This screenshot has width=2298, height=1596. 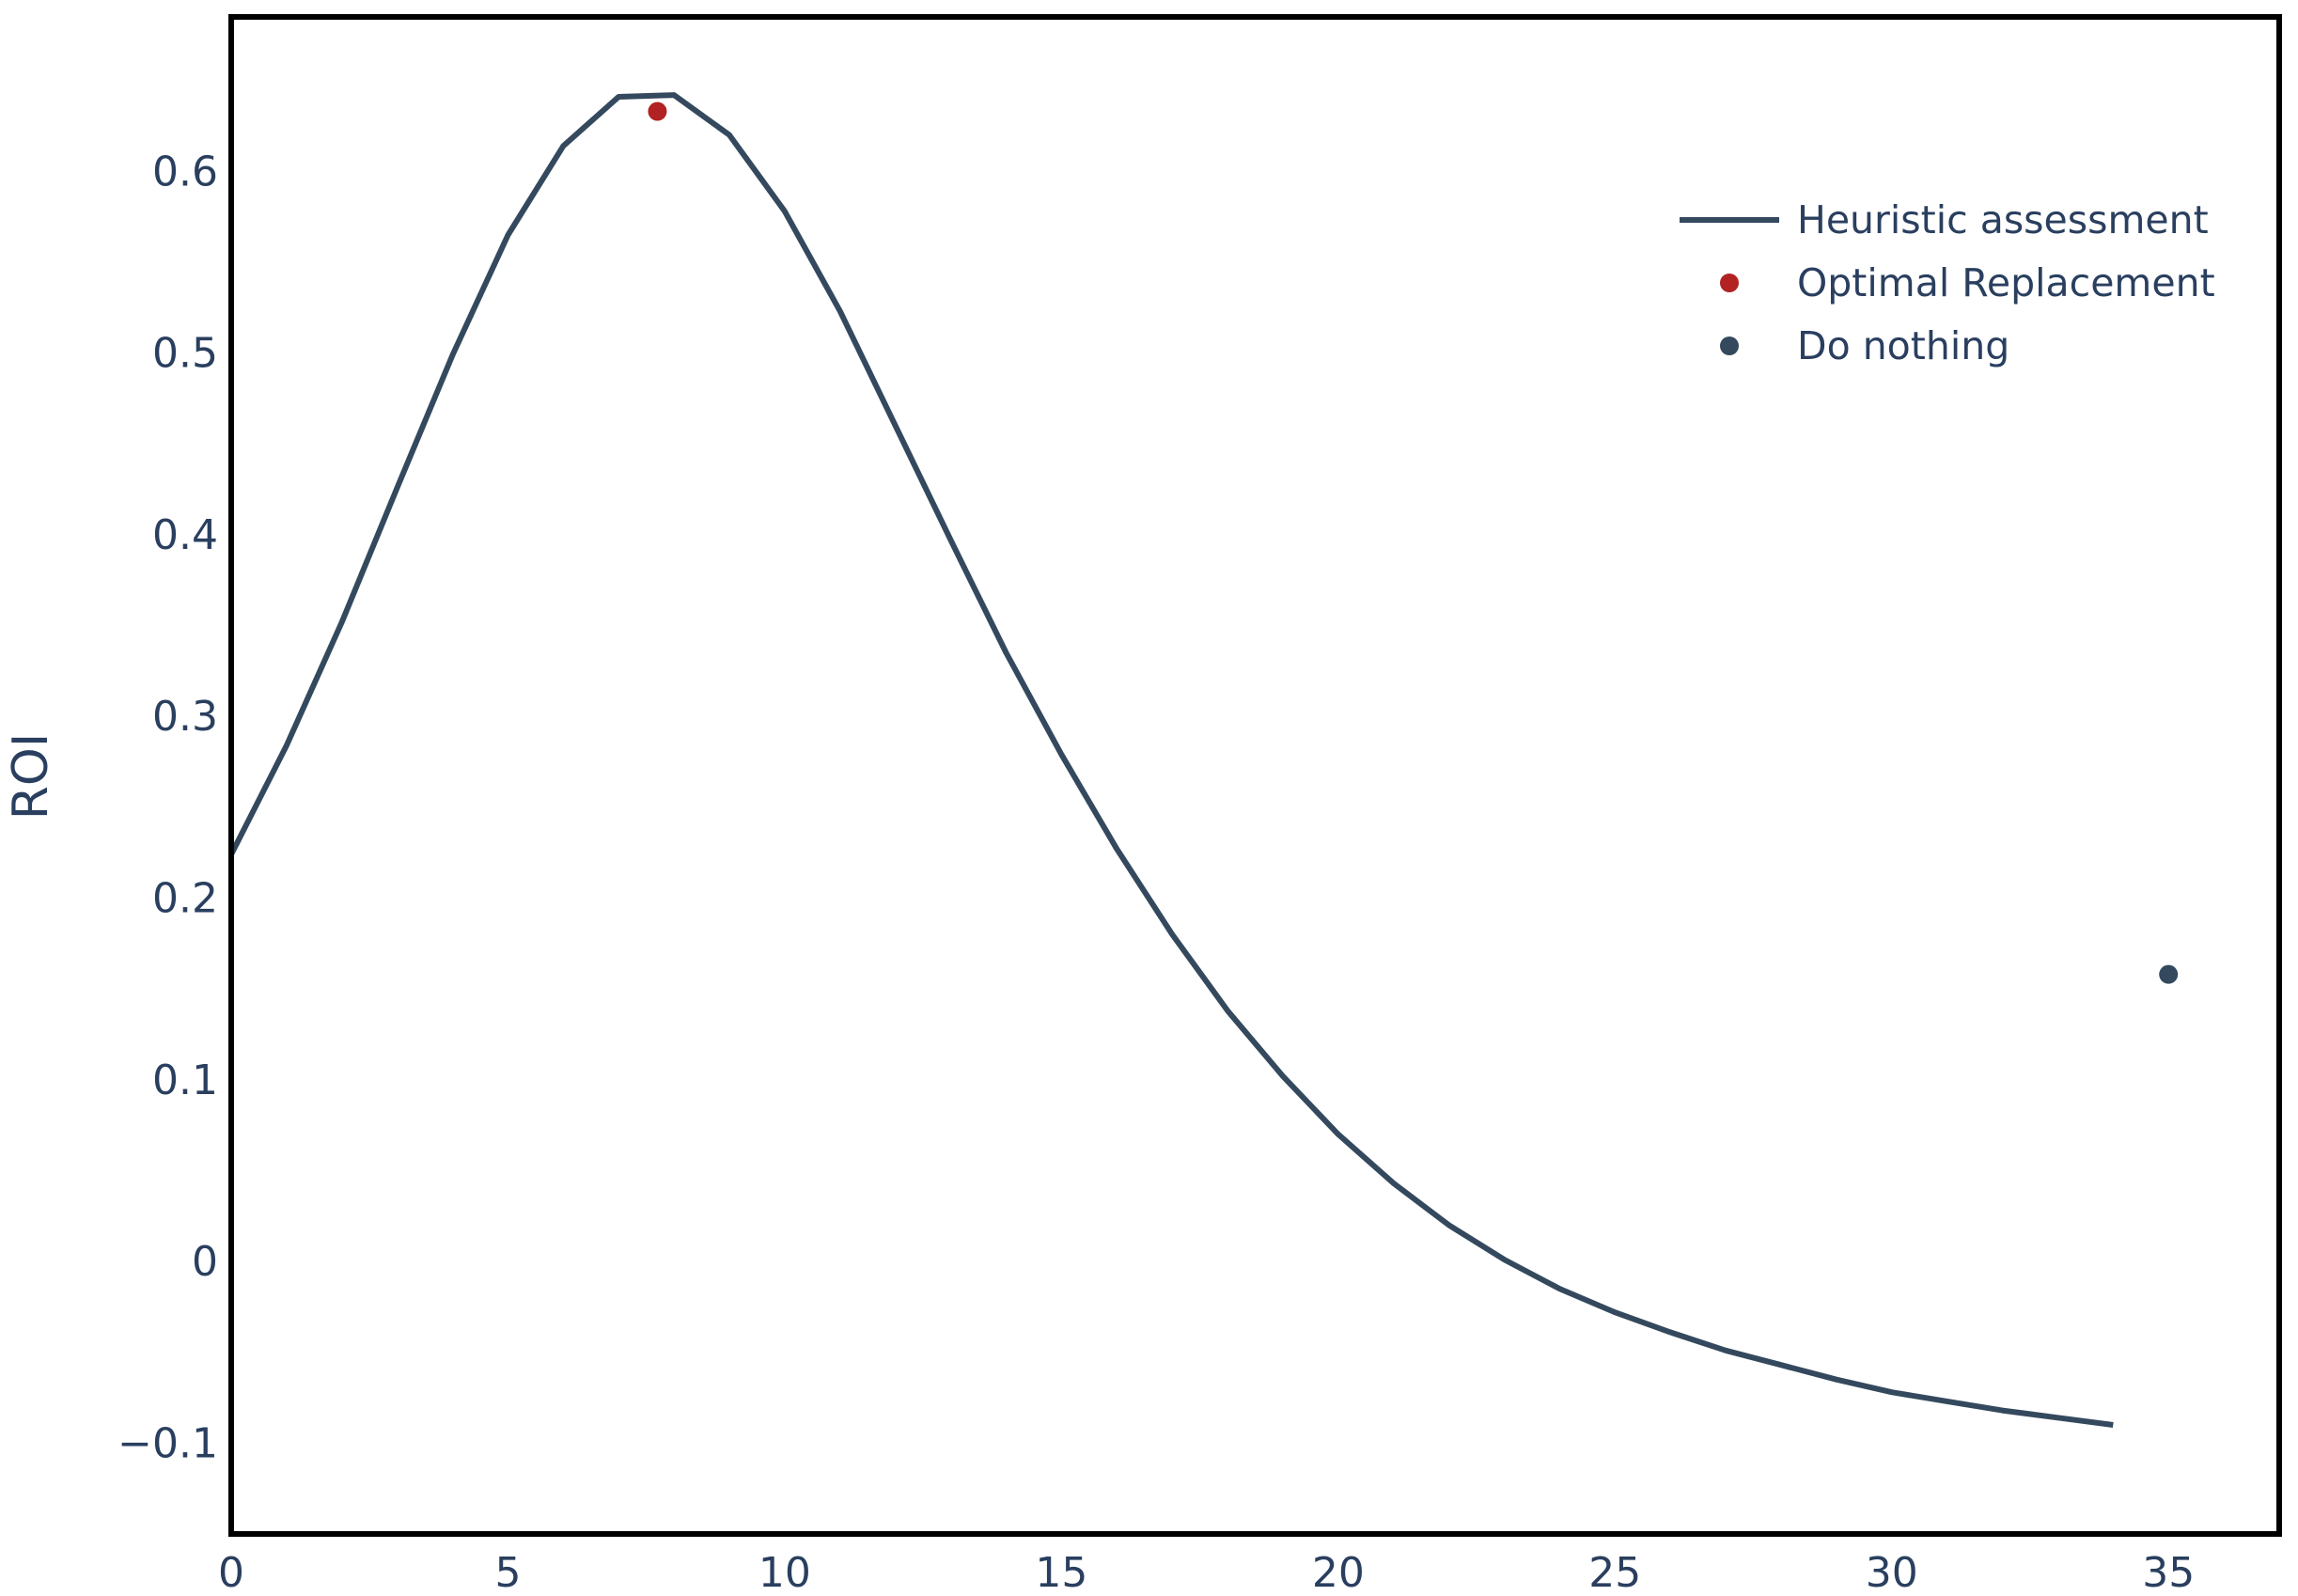 I want to click on y-tick-label: 0.4, so click(x=185, y=535).